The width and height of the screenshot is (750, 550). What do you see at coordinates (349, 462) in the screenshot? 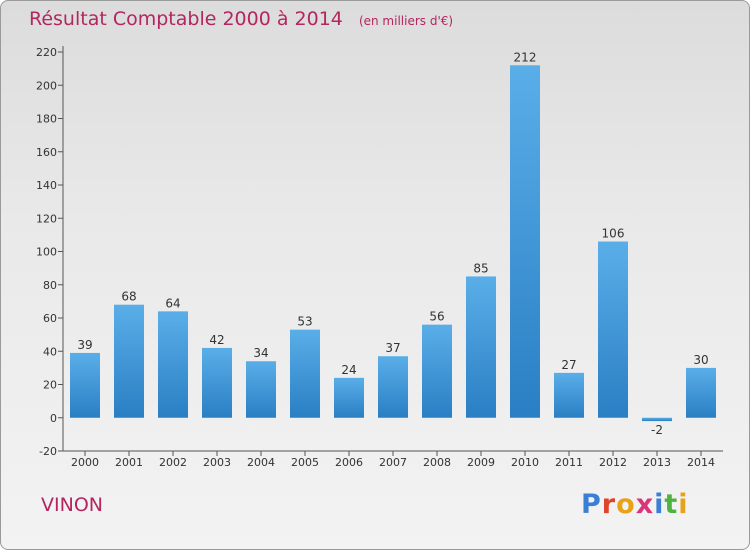
I see `x-tick-label: 2006` at bounding box center [349, 462].